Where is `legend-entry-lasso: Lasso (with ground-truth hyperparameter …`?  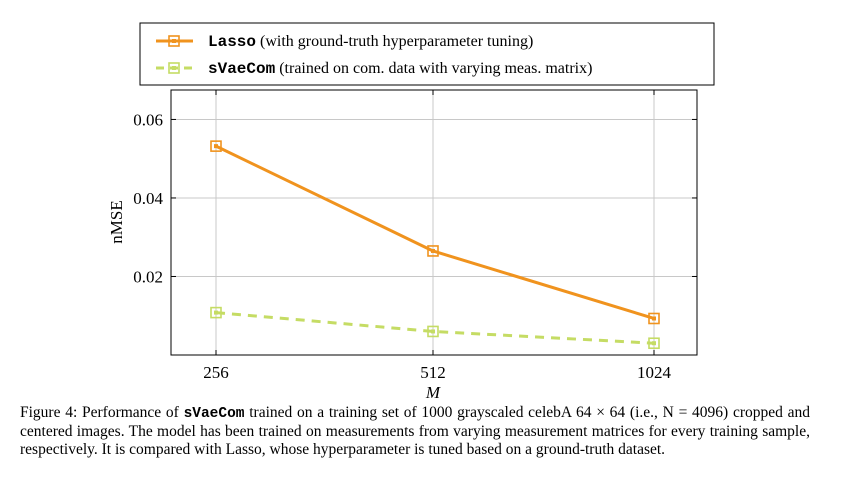 legend-entry-lasso: Lasso (with ground-truth hyperparameter … is located at coordinates (344, 42).